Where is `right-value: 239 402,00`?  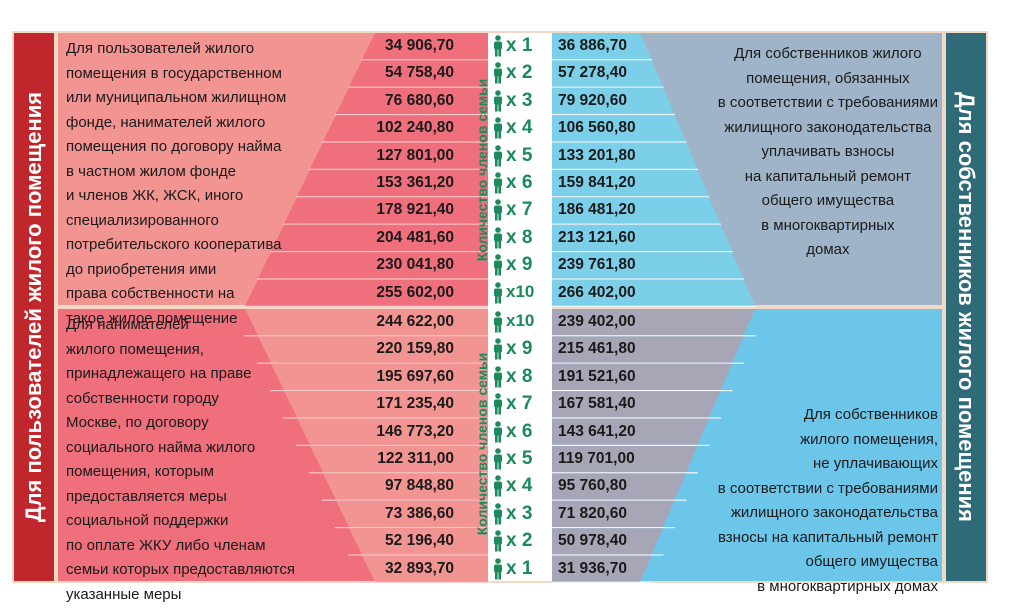 right-value: 239 402,00 is located at coordinates (597, 321).